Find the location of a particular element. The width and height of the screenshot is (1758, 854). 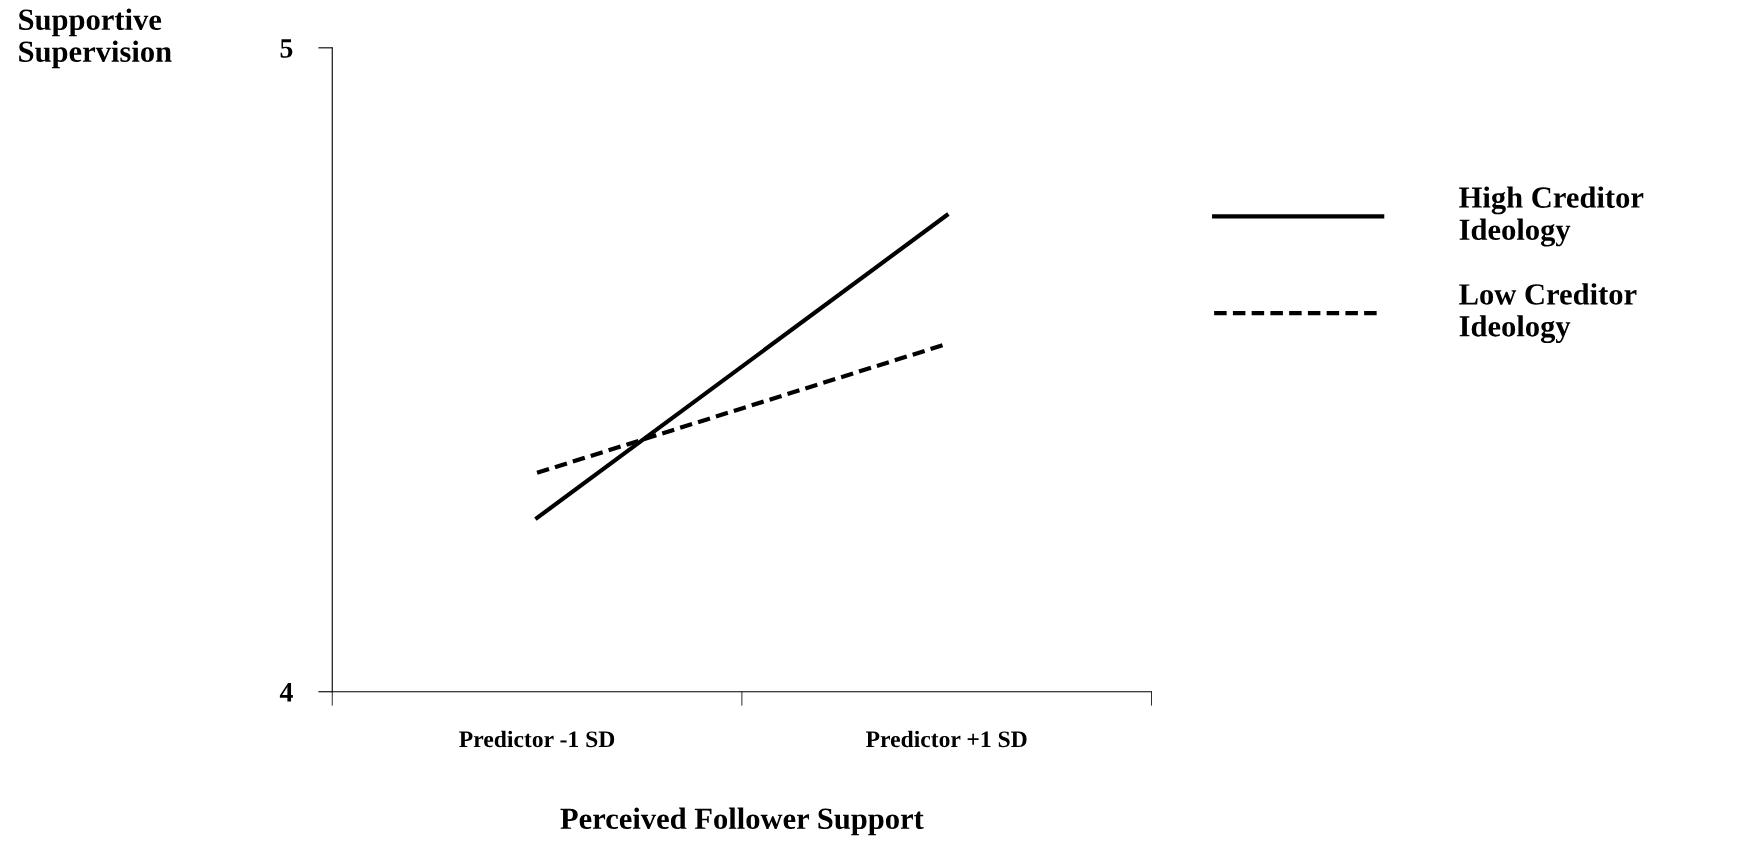

text: High Creditor Ideology is located at coordinates (1551, 216).